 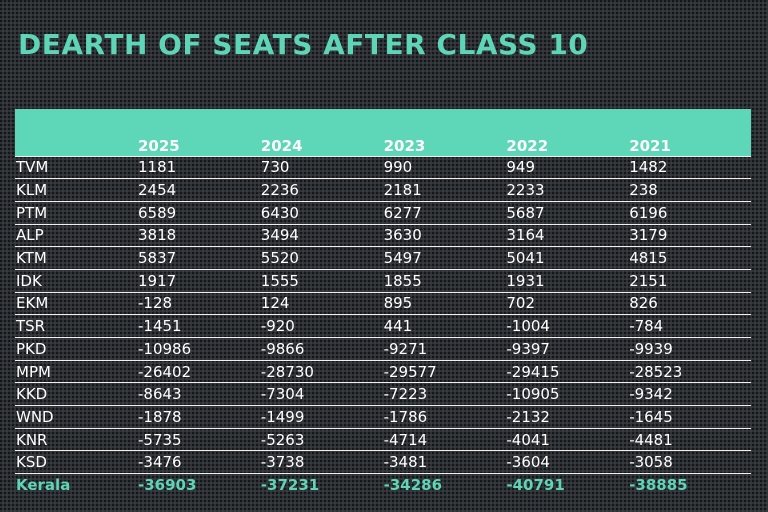 I want to click on value-cell: 2454, so click(x=198, y=190).